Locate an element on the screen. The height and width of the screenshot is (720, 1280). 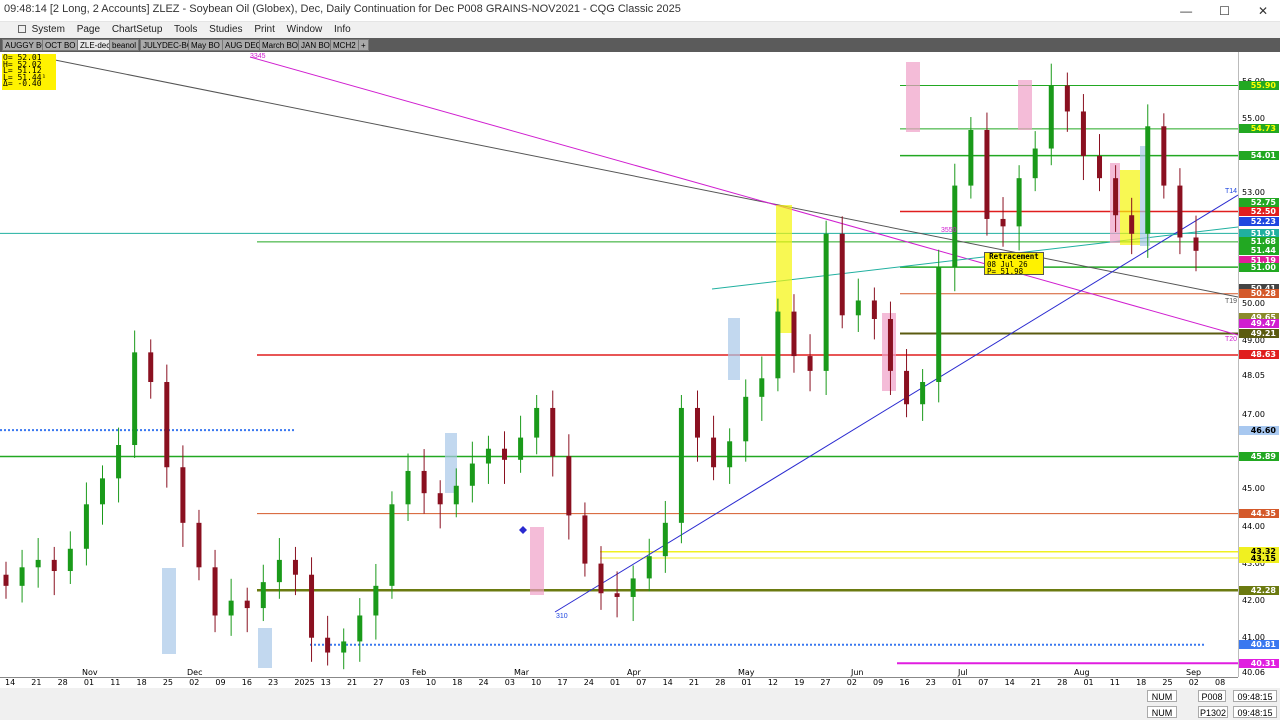
add-tab-button: + is located at coordinates (363, 45).